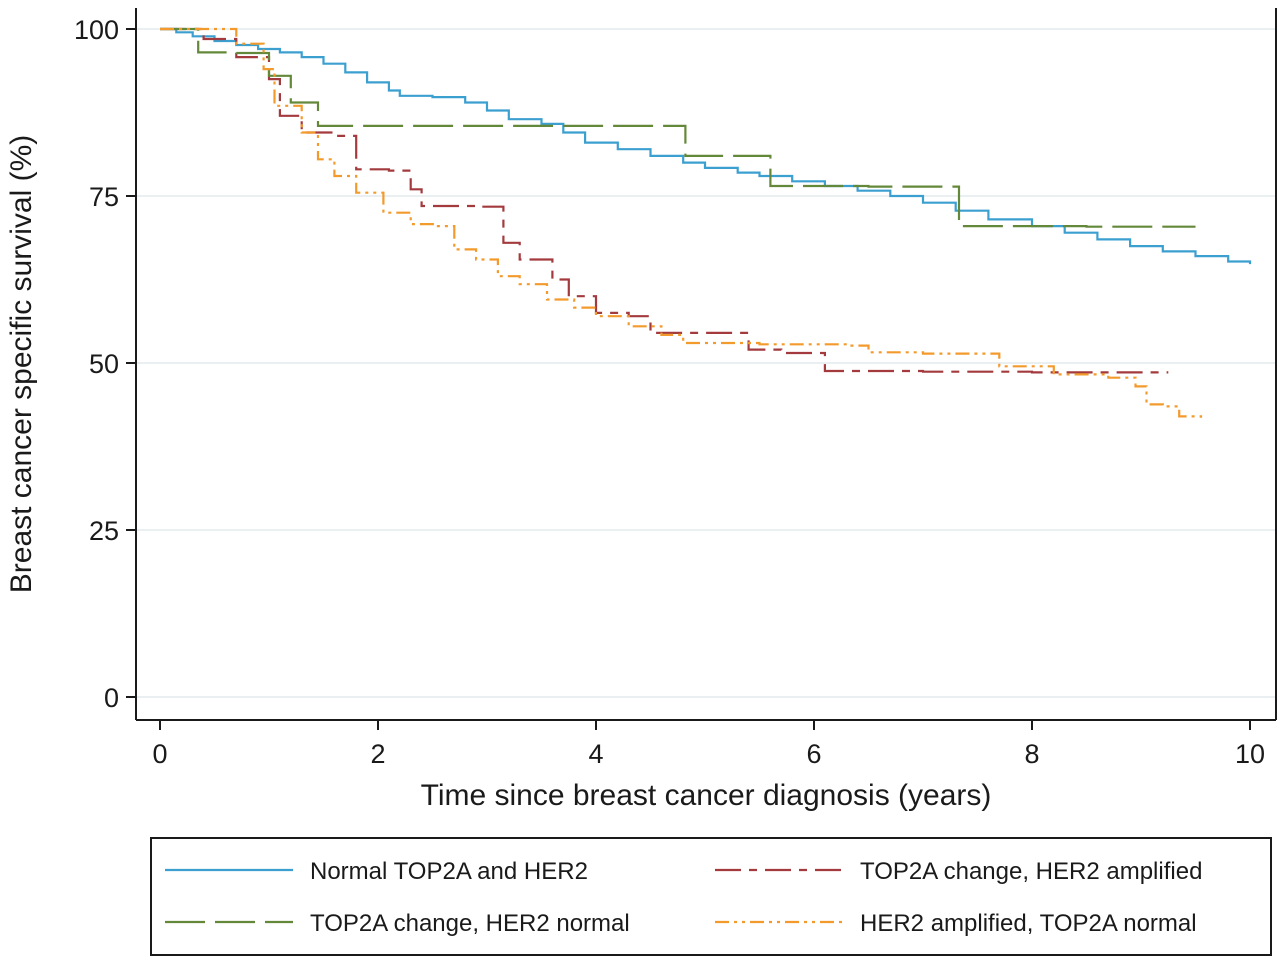 This screenshot has height=960, width=1280. I want to click on x-tick-label: 2, so click(377, 754).